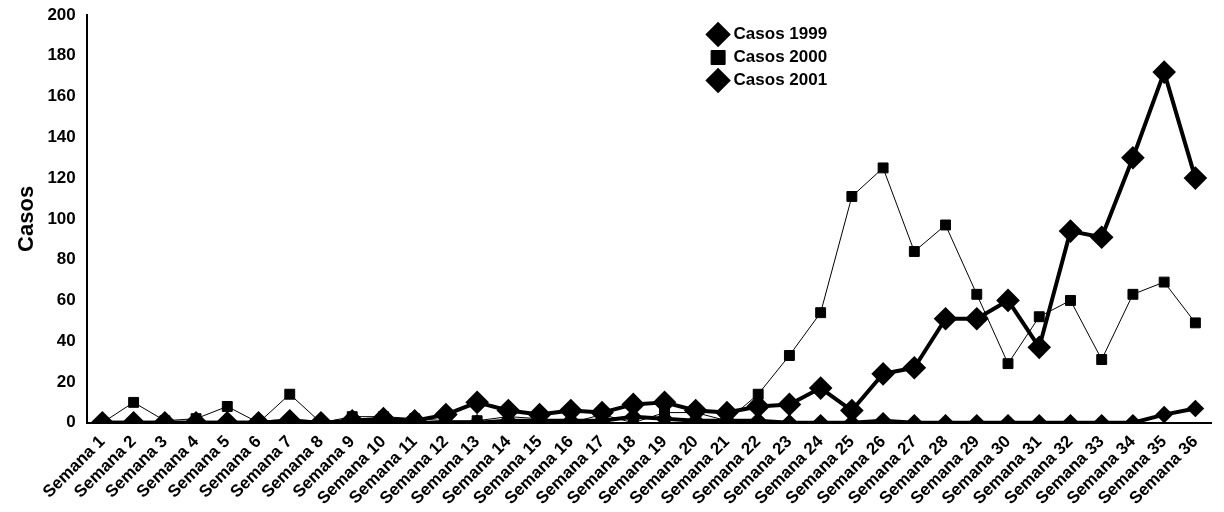  Describe the element at coordinates (780, 57) in the screenshot. I see `legend-label: Casos 2000` at that location.